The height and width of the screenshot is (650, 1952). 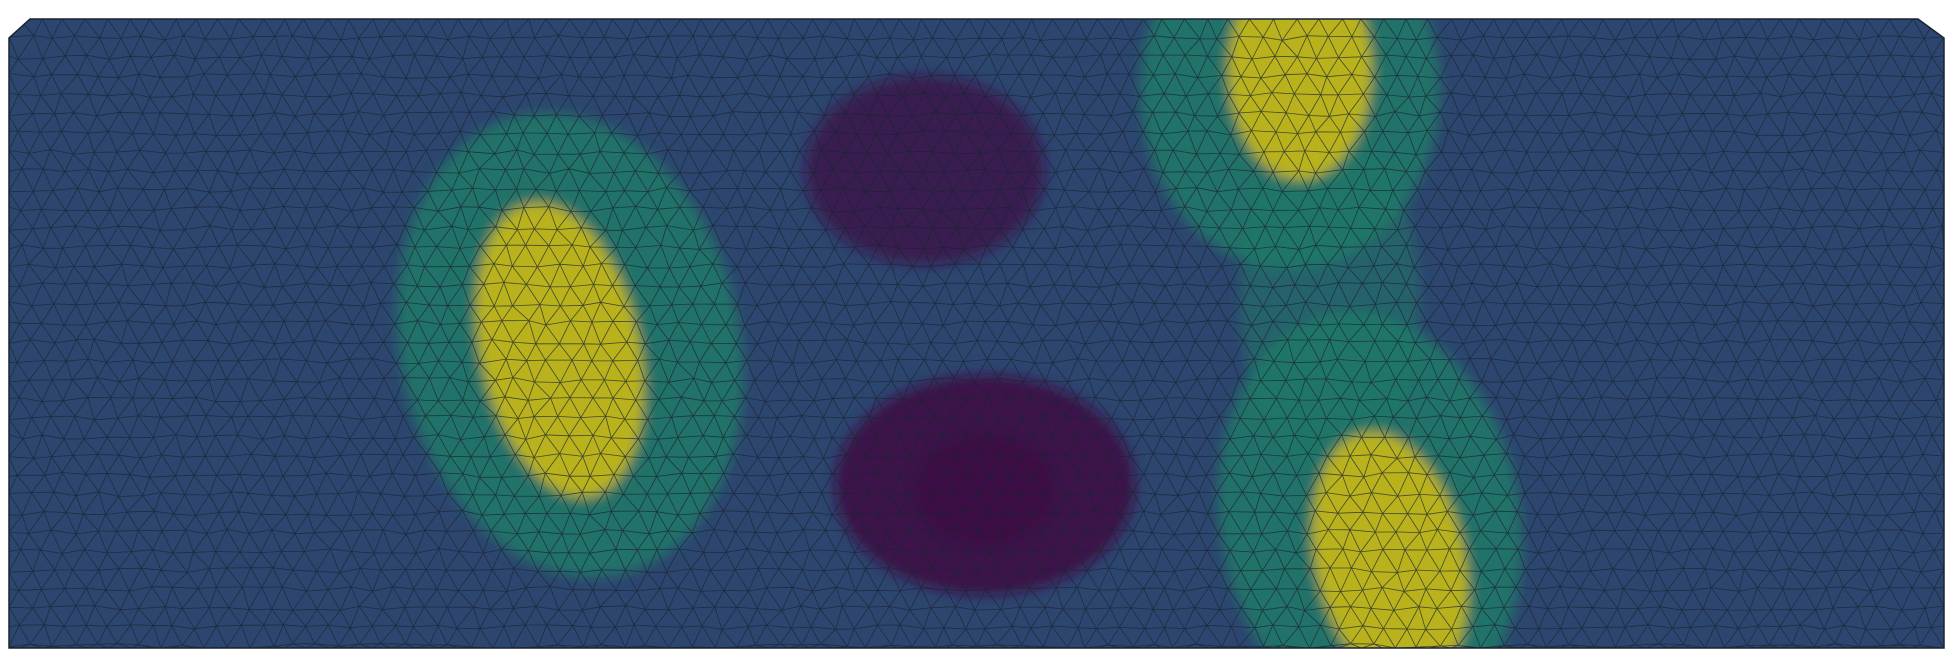 What do you see at coordinates (985, 490) in the screenshot?
I see `minimum-bottom-core` at bounding box center [985, 490].